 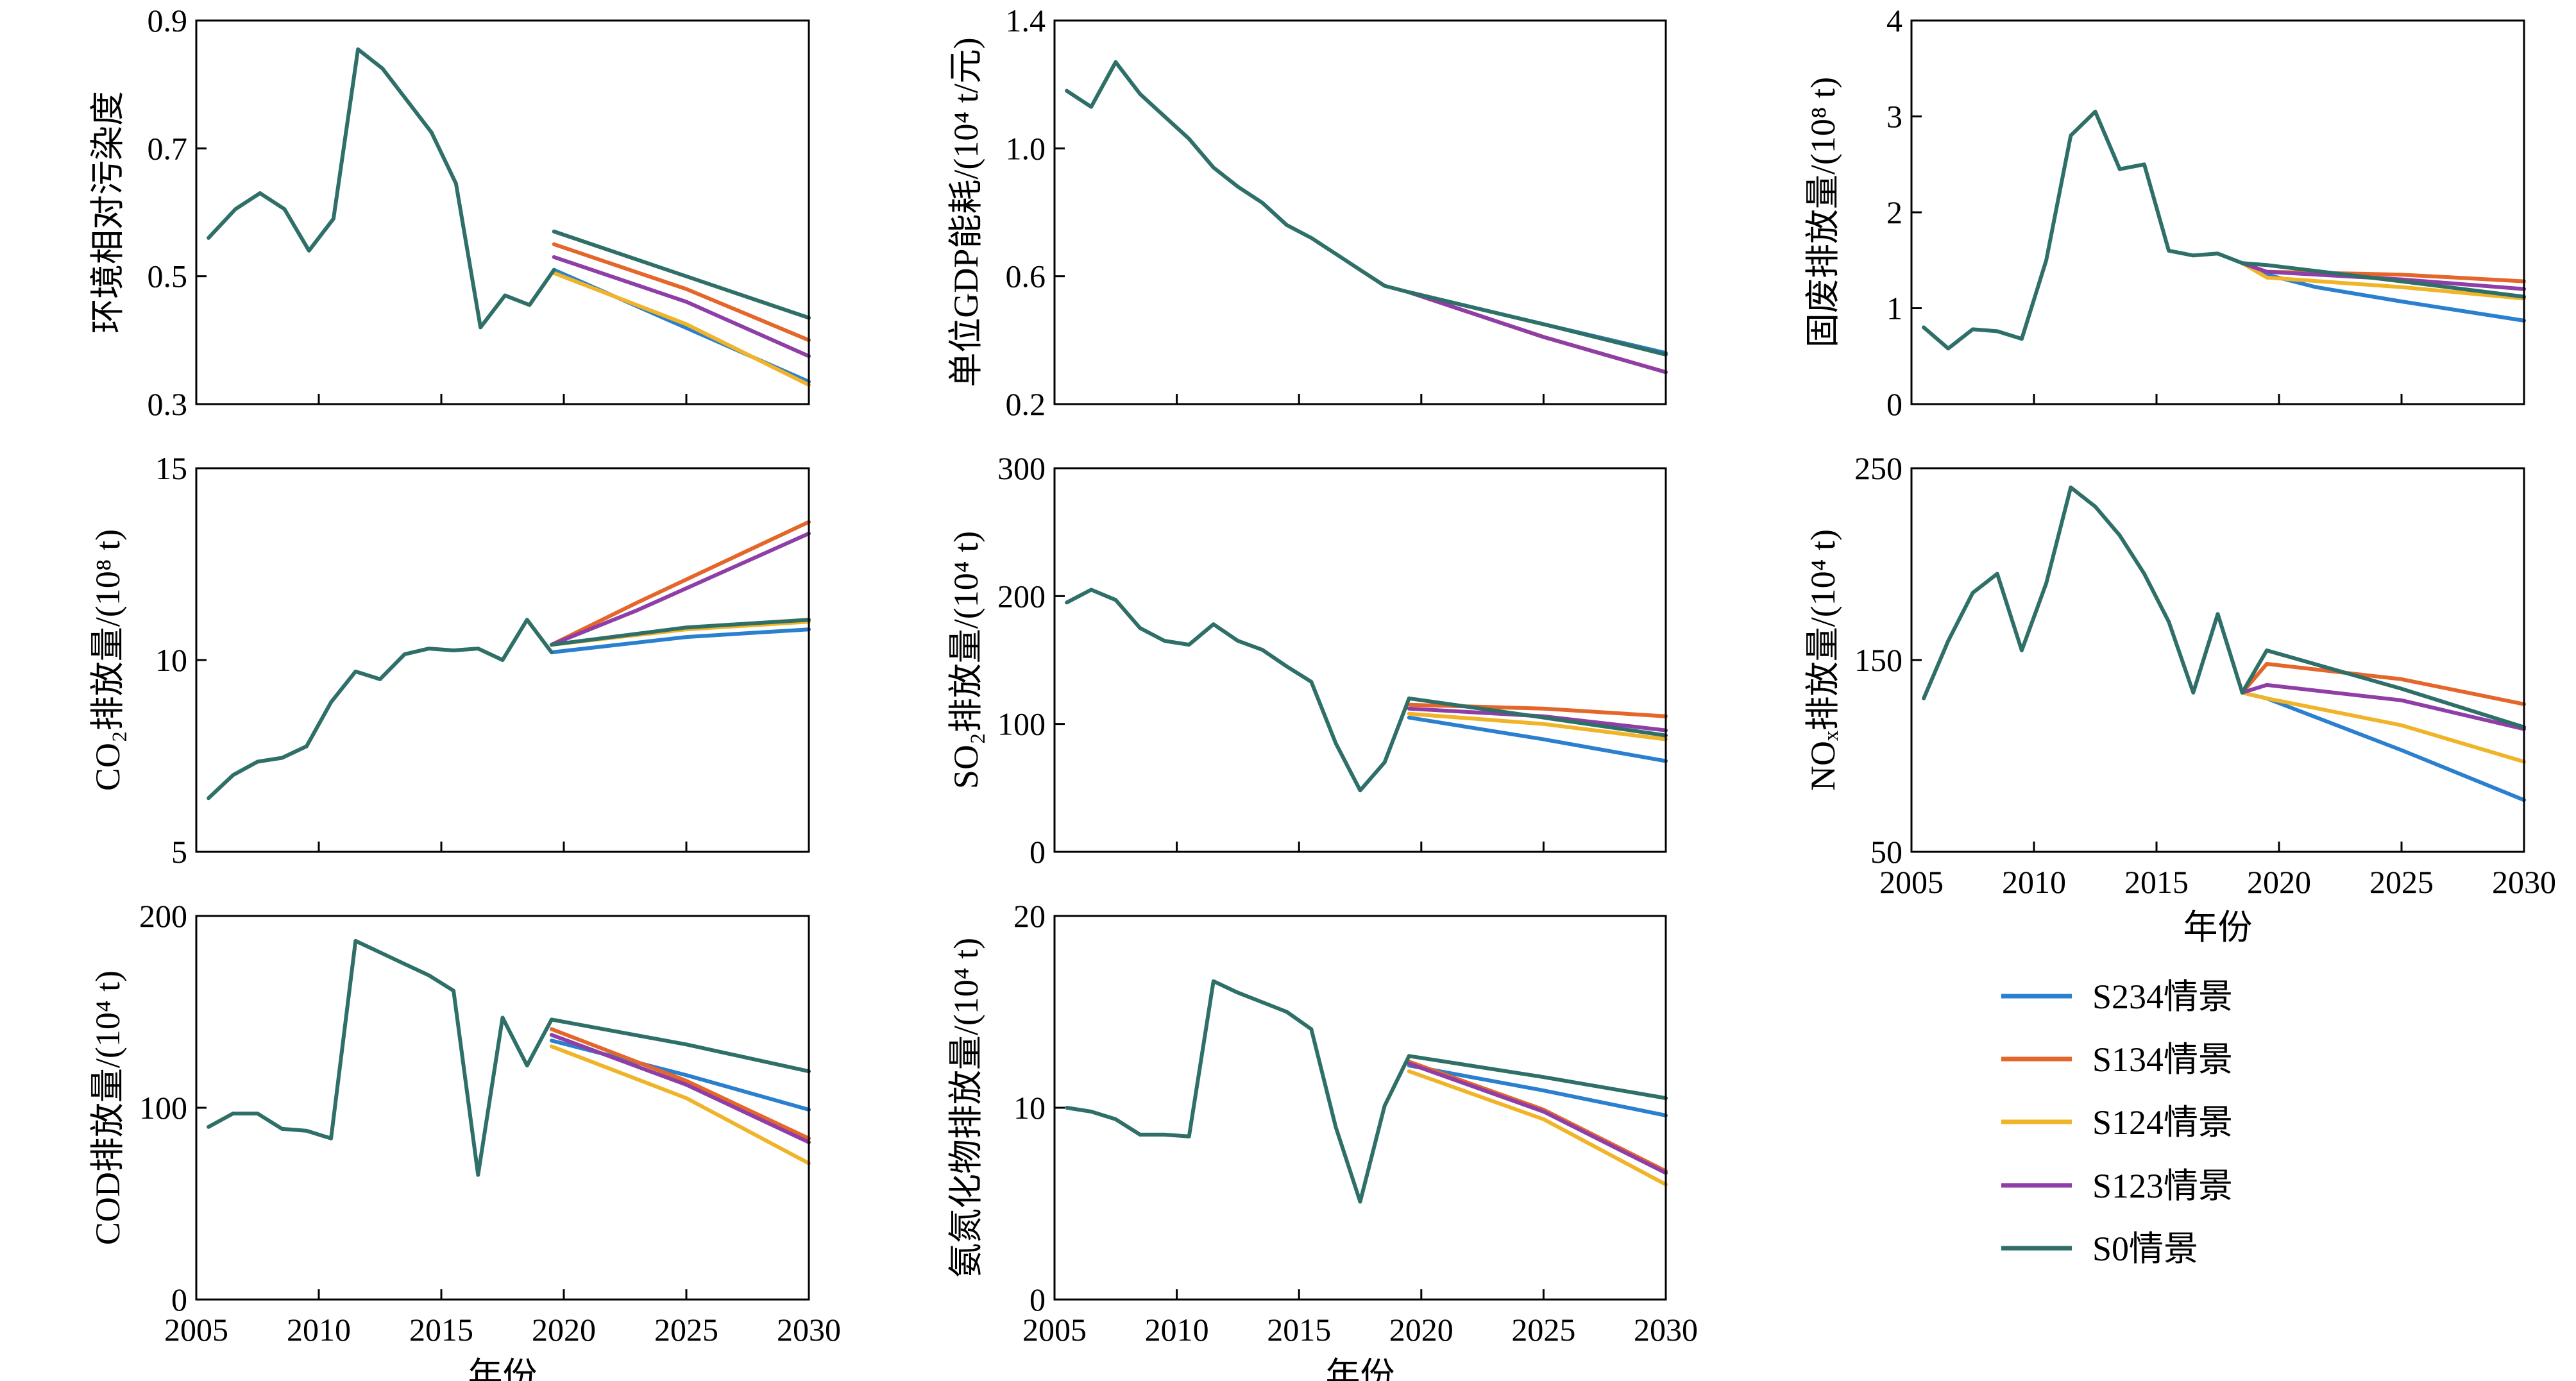 I want to click on y-axis-label: COD排放量/(10⁴ t), so click(x=108, y=1107).